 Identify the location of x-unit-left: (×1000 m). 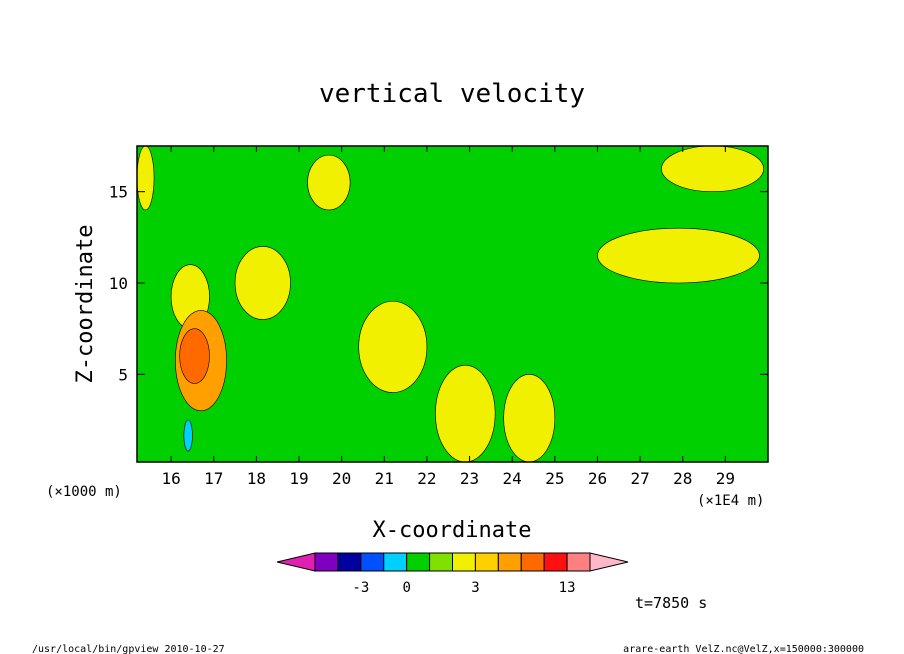
(84, 492).